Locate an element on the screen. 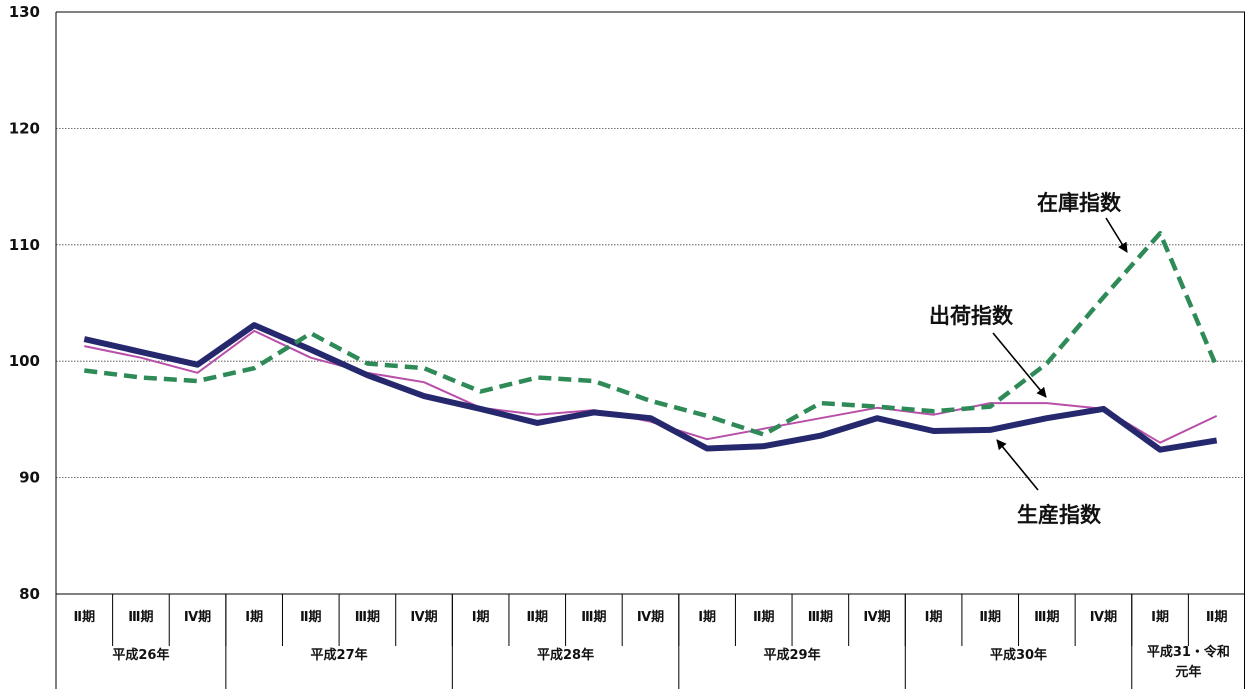  y-tick-label-120: 120 is located at coordinates (24, 128).